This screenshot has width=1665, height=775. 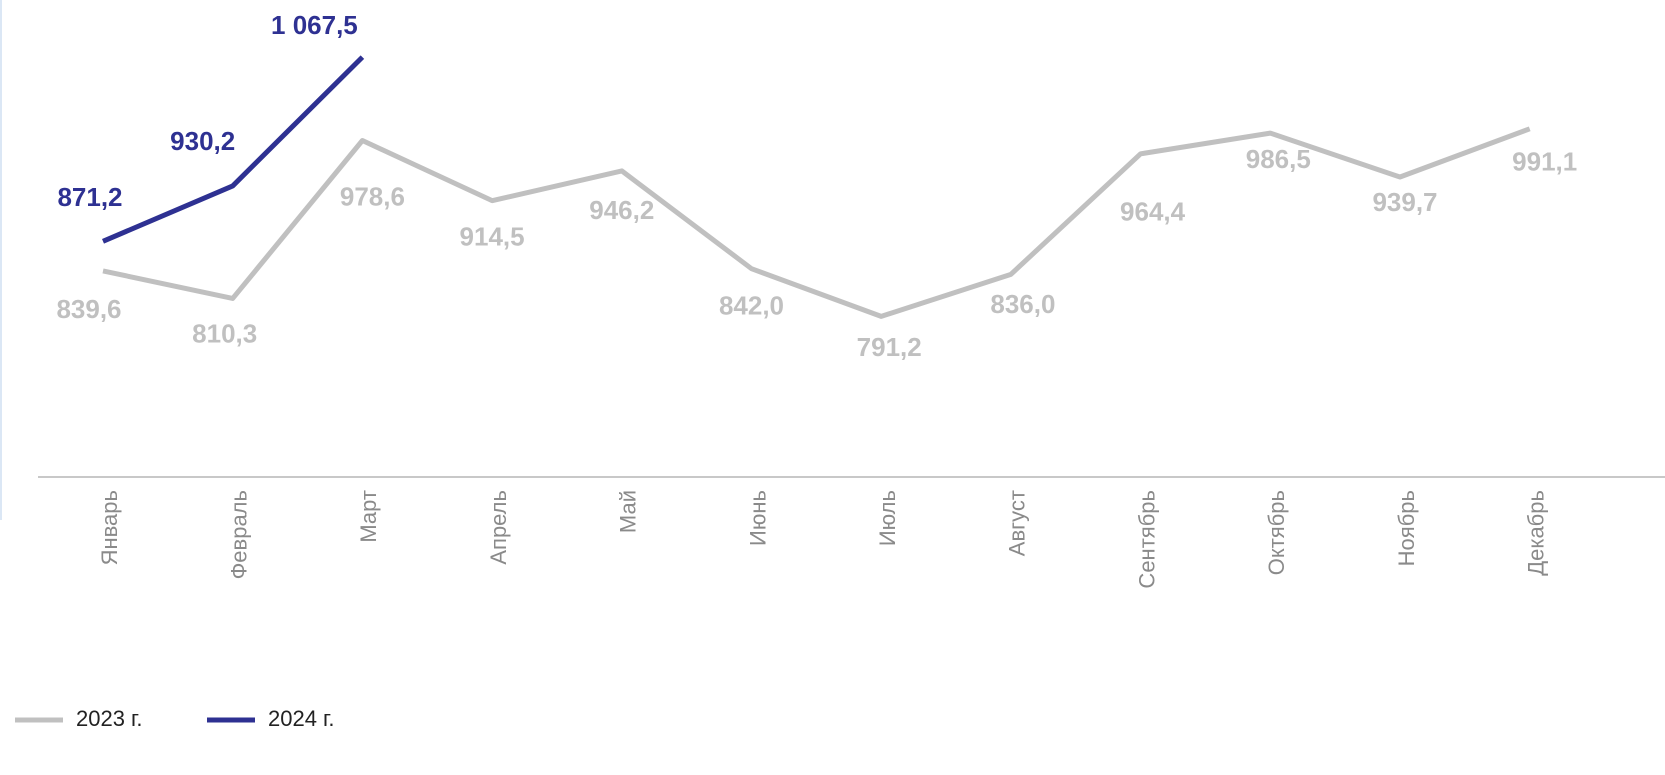 What do you see at coordinates (88, 309) in the screenshot?
I see `data-label: 839,6` at bounding box center [88, 309].